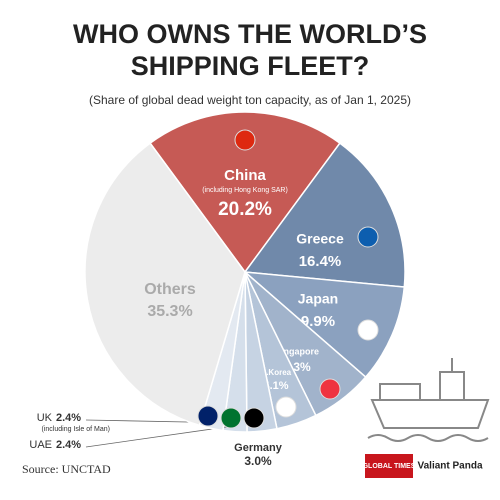 This screenshot has height=500, width=500. What do you see at coordinates (276, 372) in the screenshot?
I see `slice-label: S.Korea` at bounding box center [276, 372].